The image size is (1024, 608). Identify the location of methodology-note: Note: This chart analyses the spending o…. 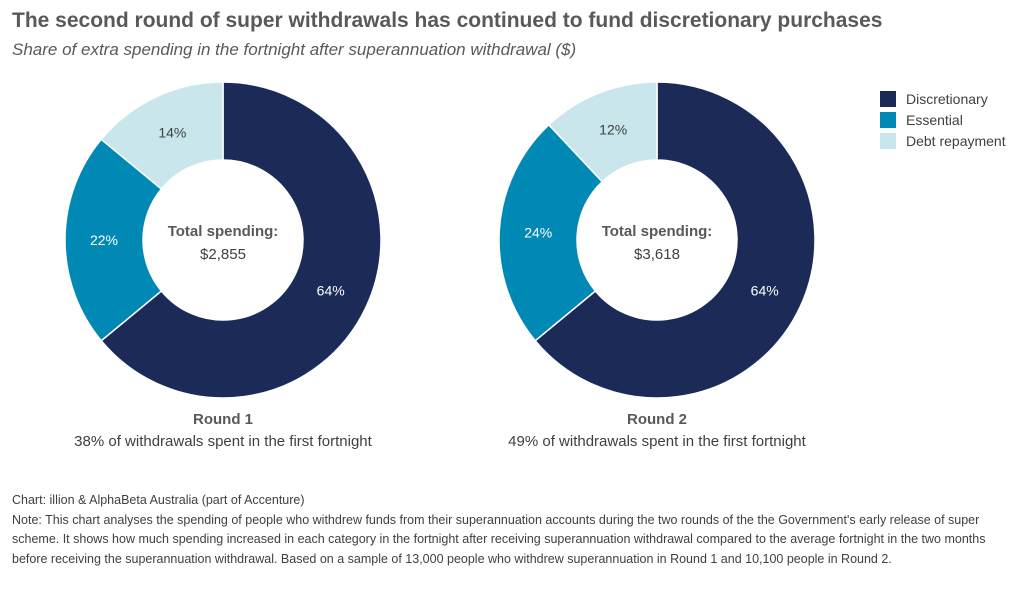
(499, 539).